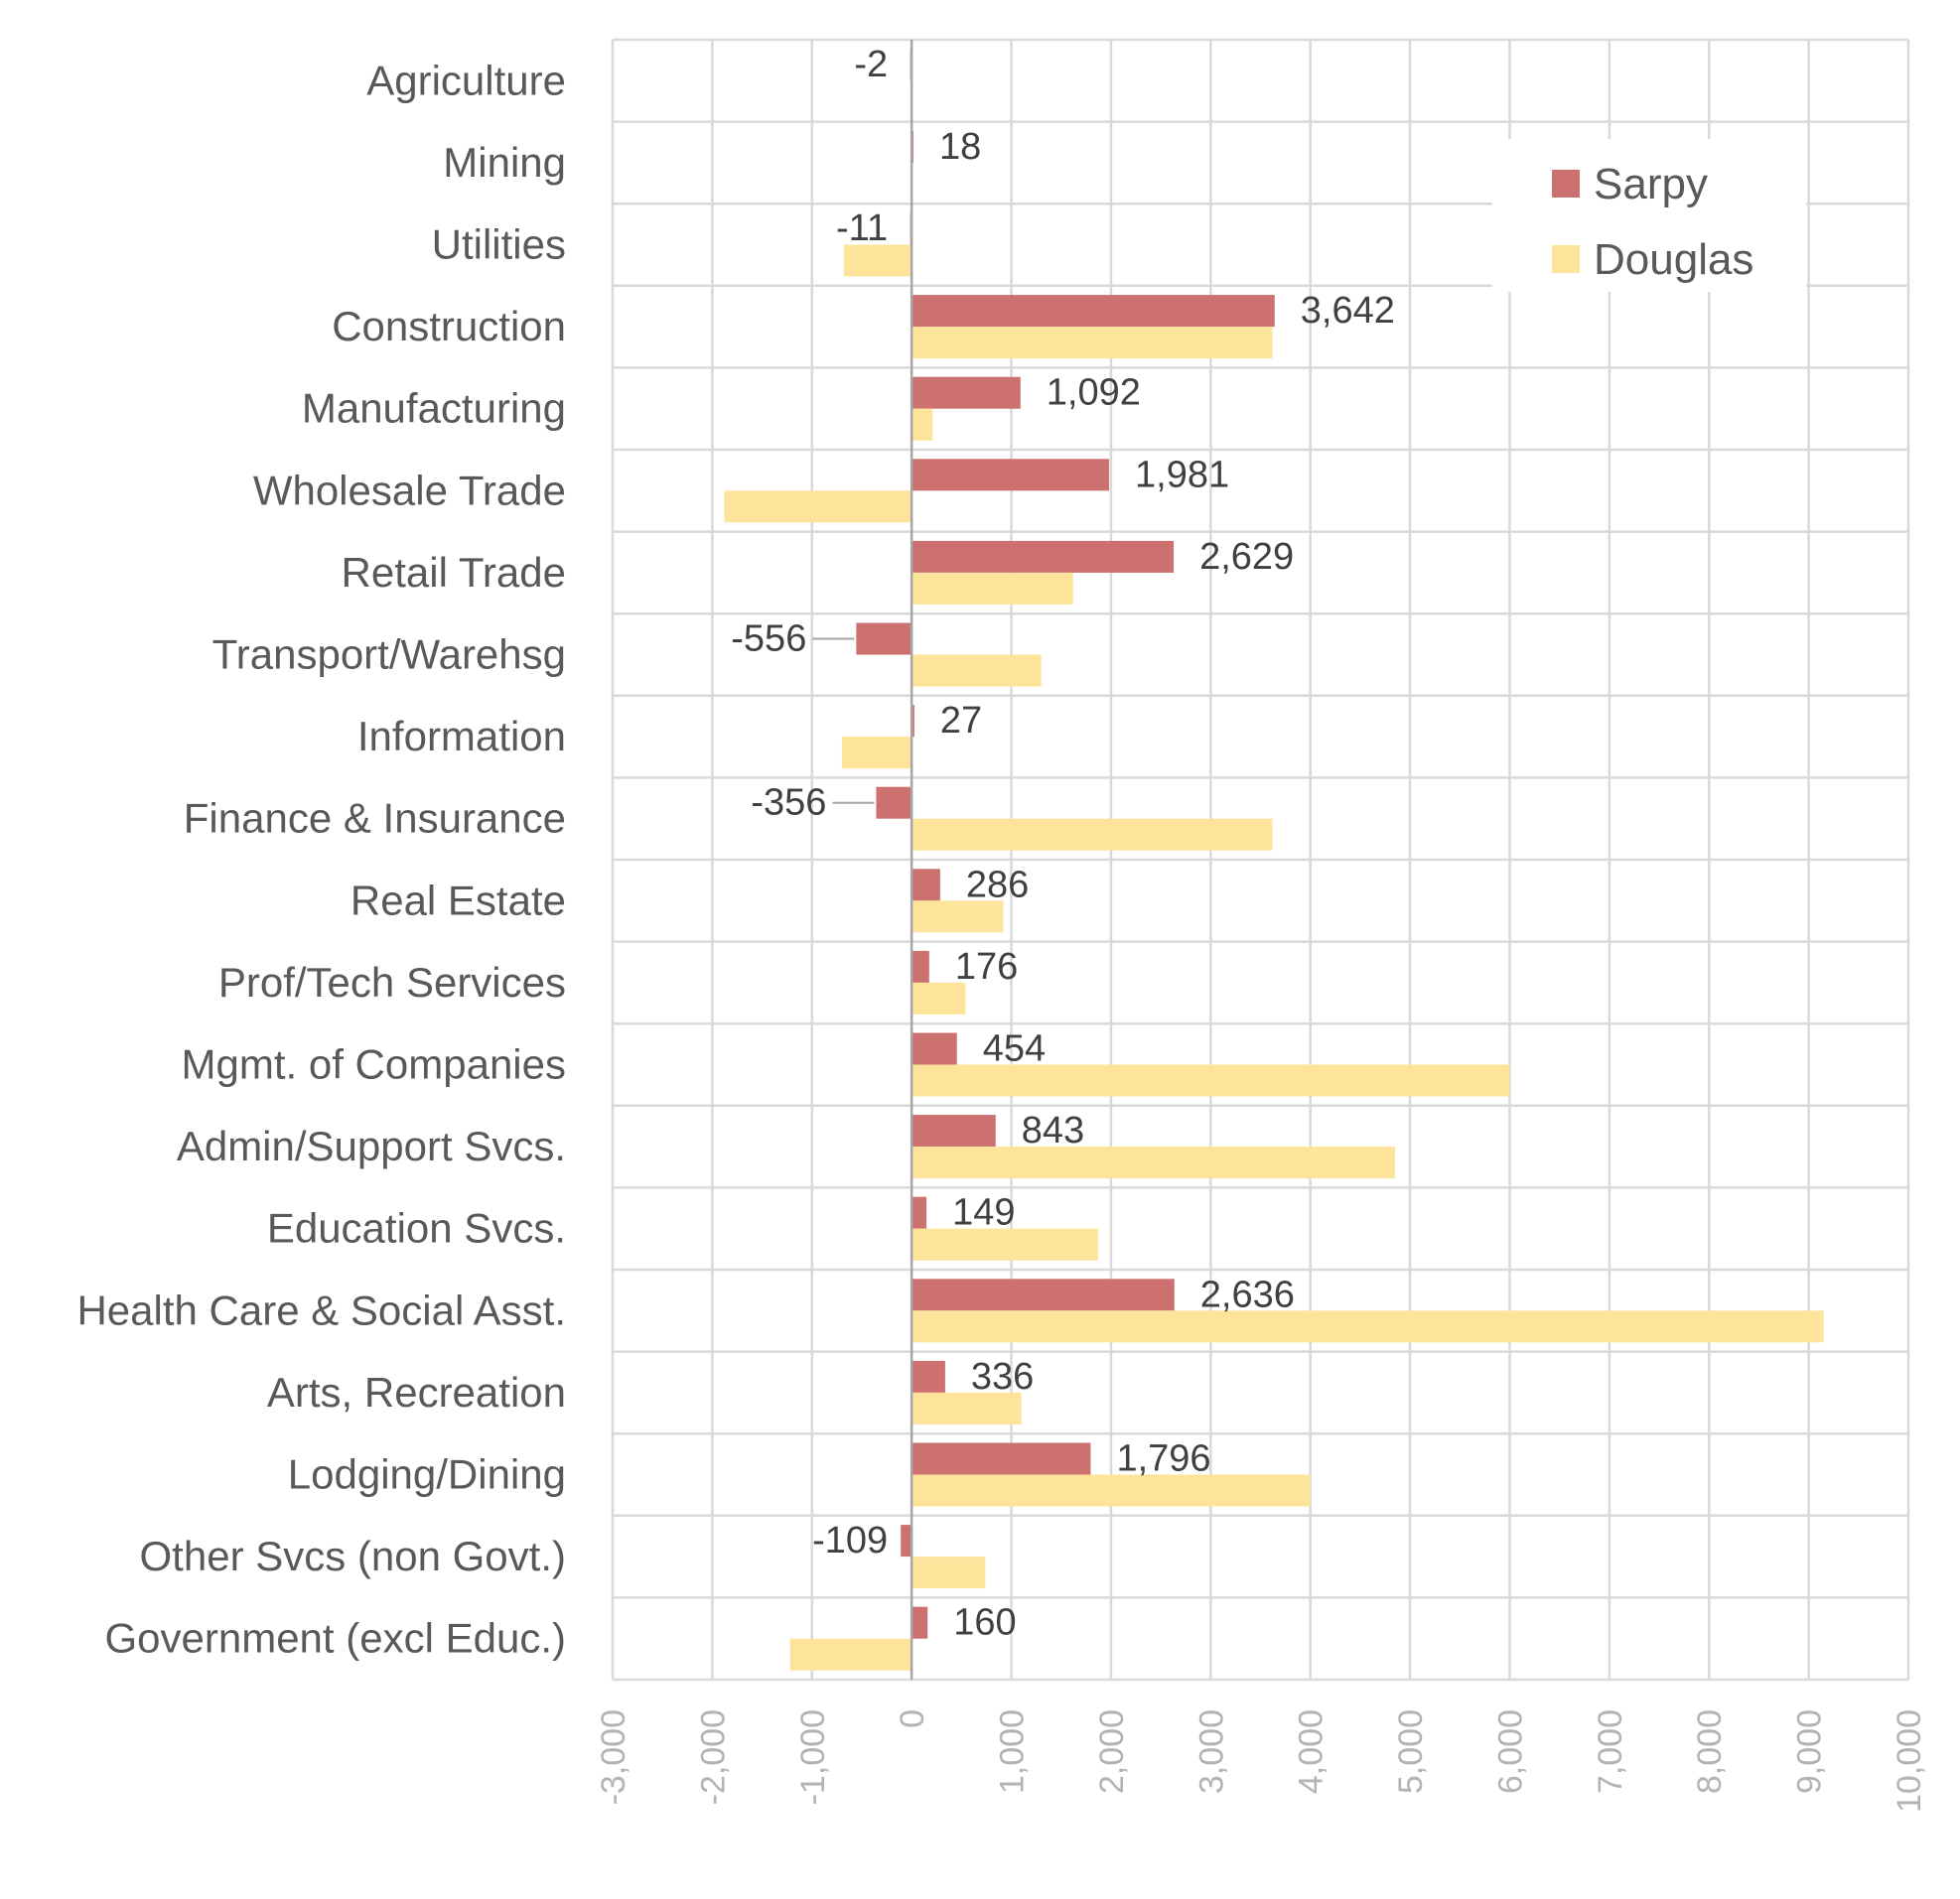  Describe the element at coordinates (713, 1757) in the screenshot. I see `tick-label: -2,000` at that location.